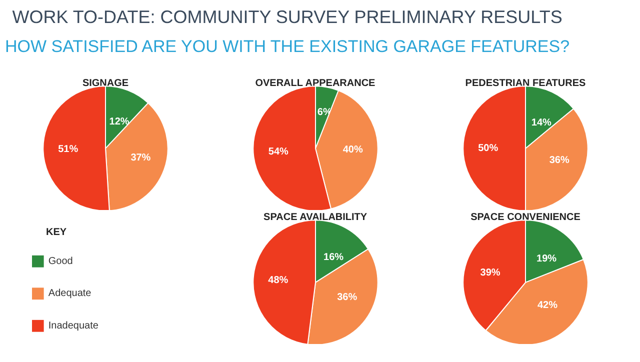 This screenshot has width=640, height=362. Describe the element at coordinates (56, 232) in the screenshot. I see `legend-title: KEY` at that location.